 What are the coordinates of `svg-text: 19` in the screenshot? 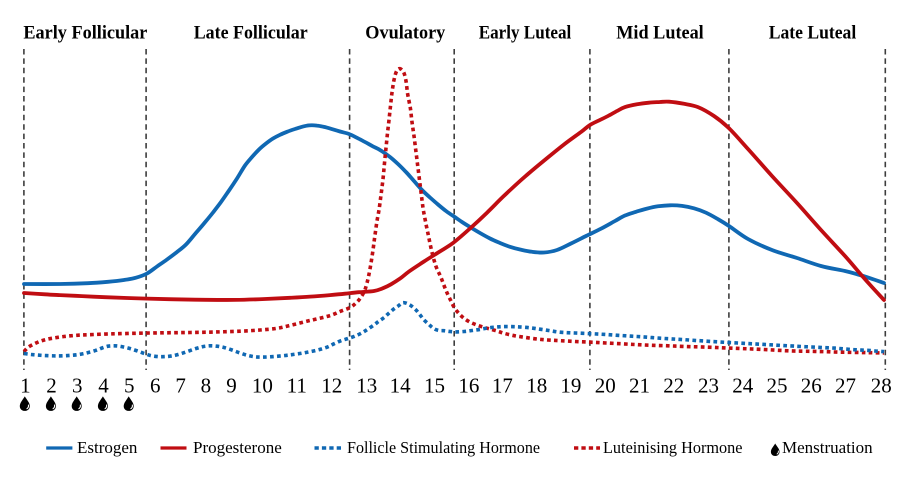 It's located at (570, 386).